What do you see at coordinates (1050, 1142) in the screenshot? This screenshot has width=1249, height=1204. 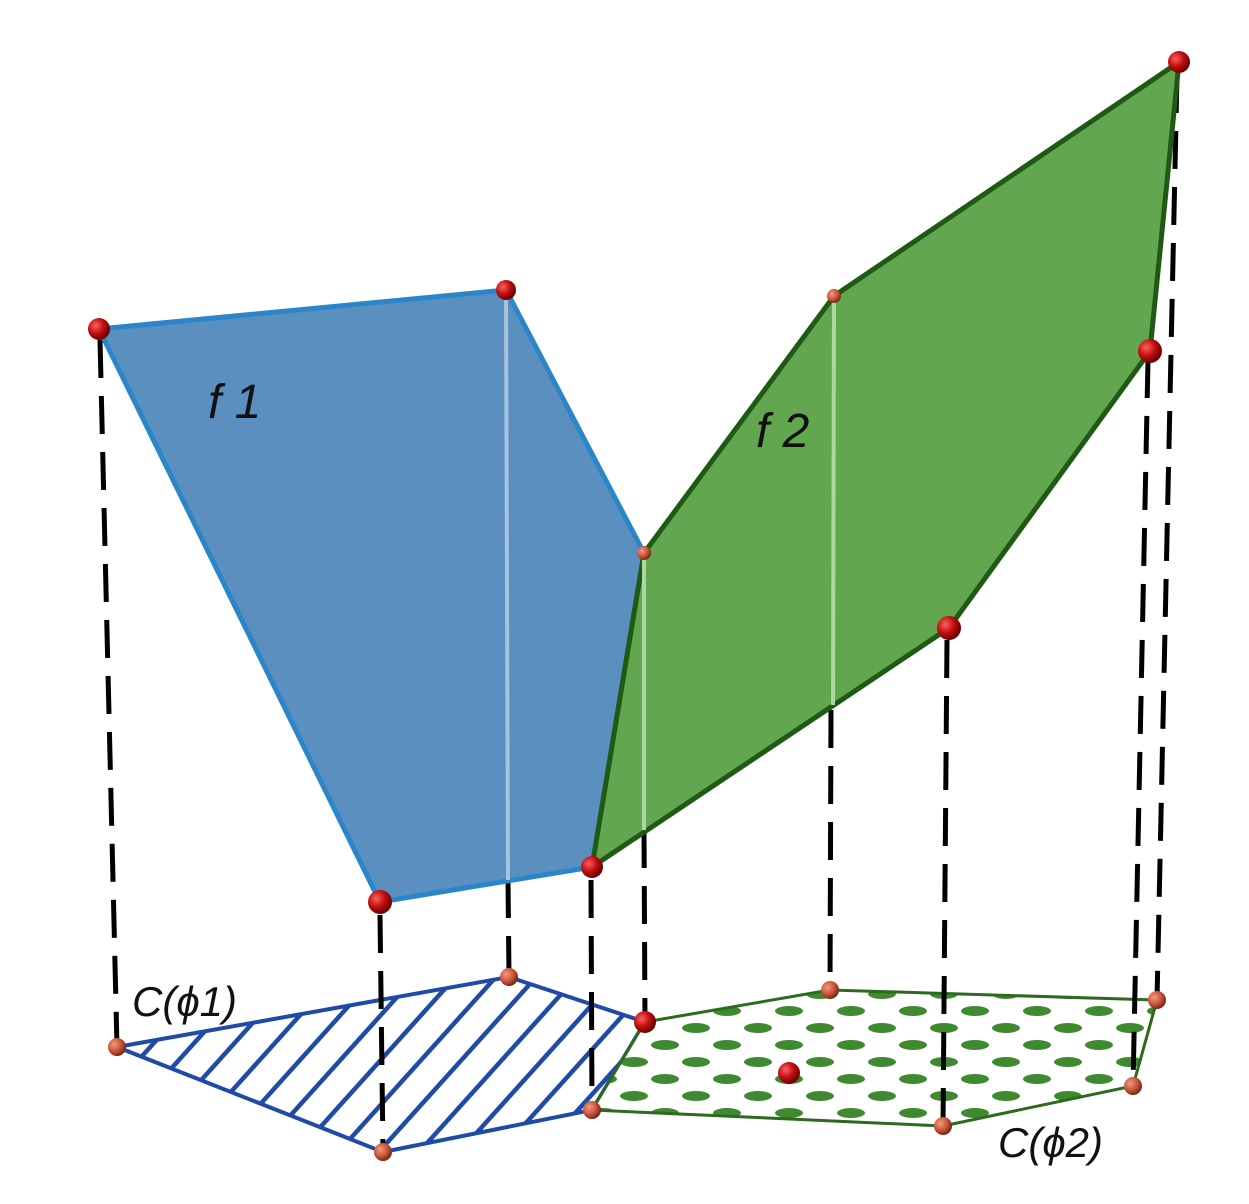 I see `chamber-2-label: C(ϕ2)` at bounding box center [1050, 1142].